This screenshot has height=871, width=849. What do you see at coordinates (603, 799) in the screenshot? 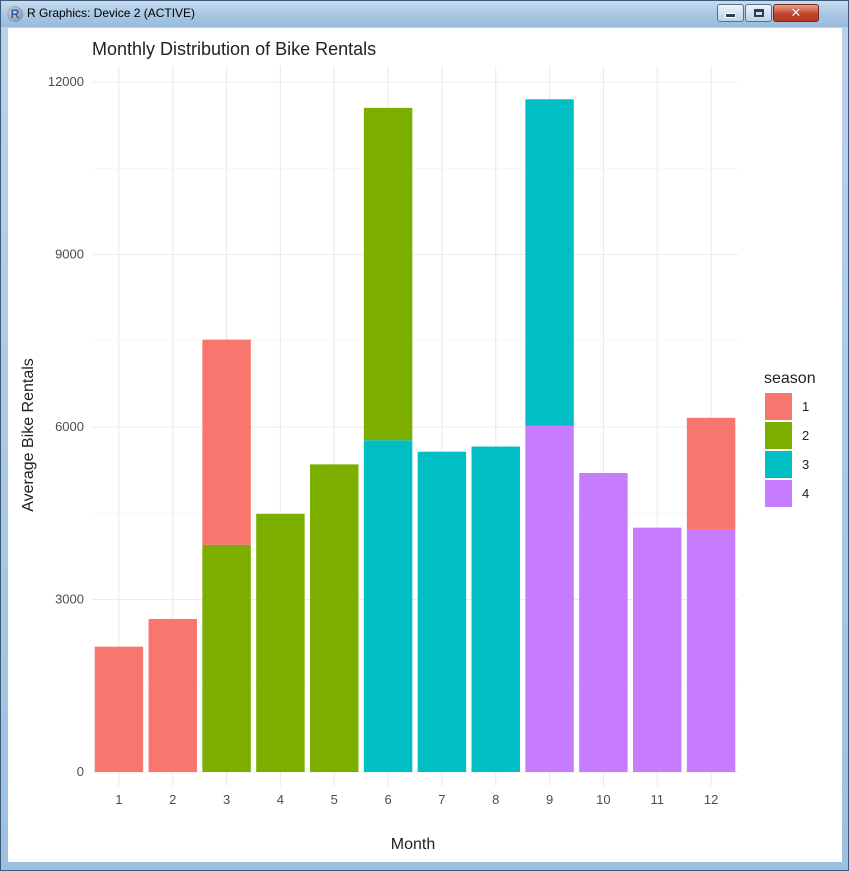
I see `x-tick-label: 10` at bounding box center [603, 799].